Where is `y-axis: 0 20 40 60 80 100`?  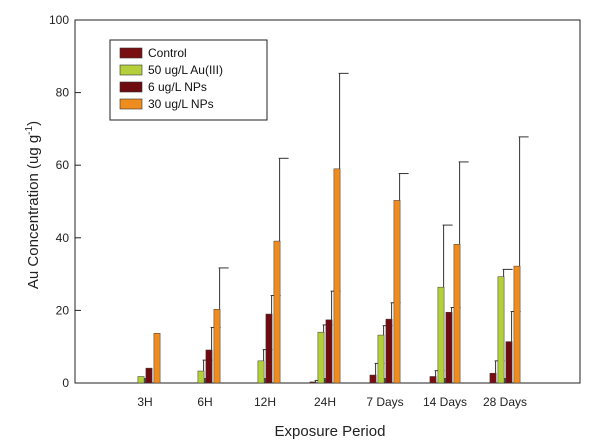
y-axis: 0 20 40 60 80 100 is located at coordinates (65, 201).